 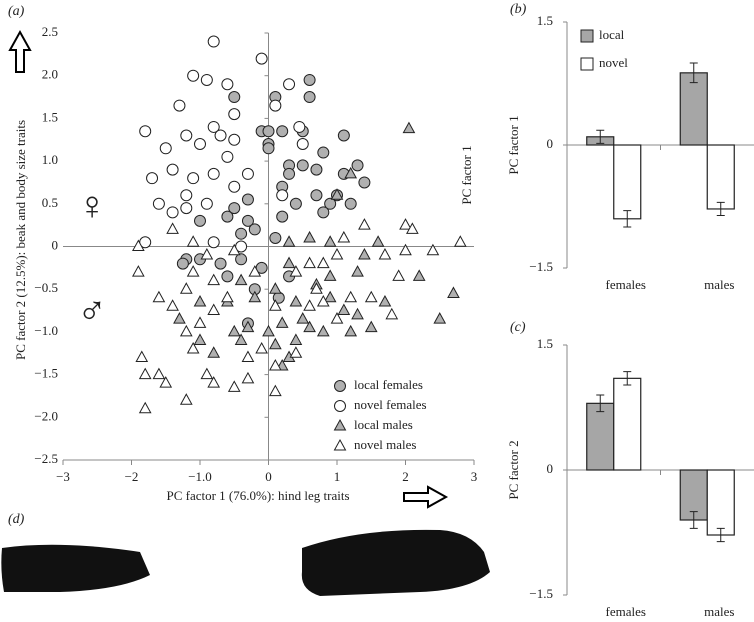 I want to click on x-axis-label: PC factor 1 (76.0%): hind leg traits, so click(x=257, y=495).